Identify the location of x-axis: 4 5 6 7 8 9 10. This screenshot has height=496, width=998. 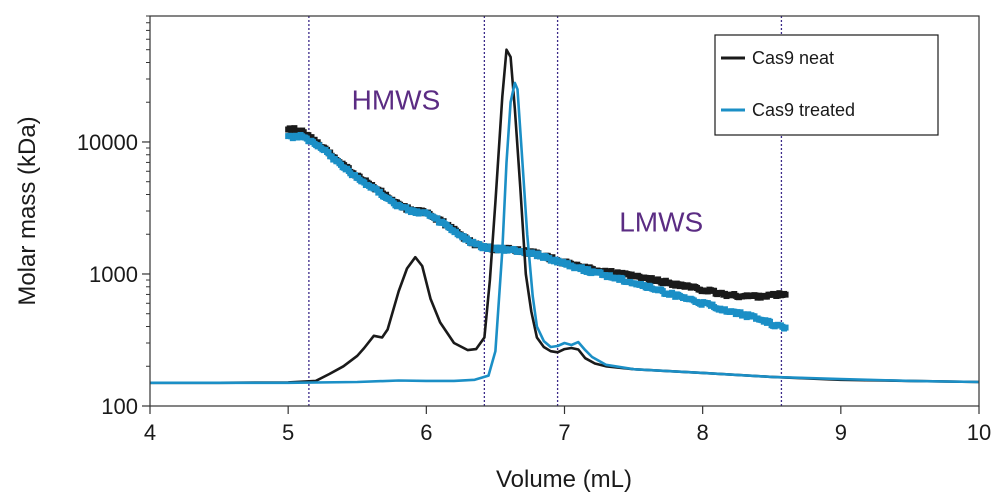
(567, 425).